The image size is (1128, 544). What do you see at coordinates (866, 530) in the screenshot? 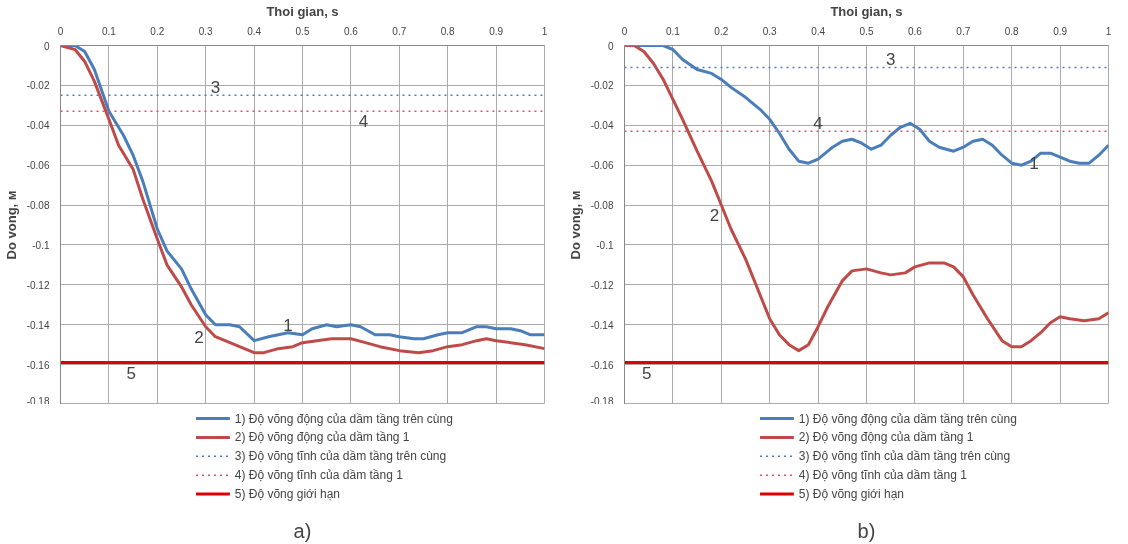
I see `text: b)` at bounding box center [866, 530].